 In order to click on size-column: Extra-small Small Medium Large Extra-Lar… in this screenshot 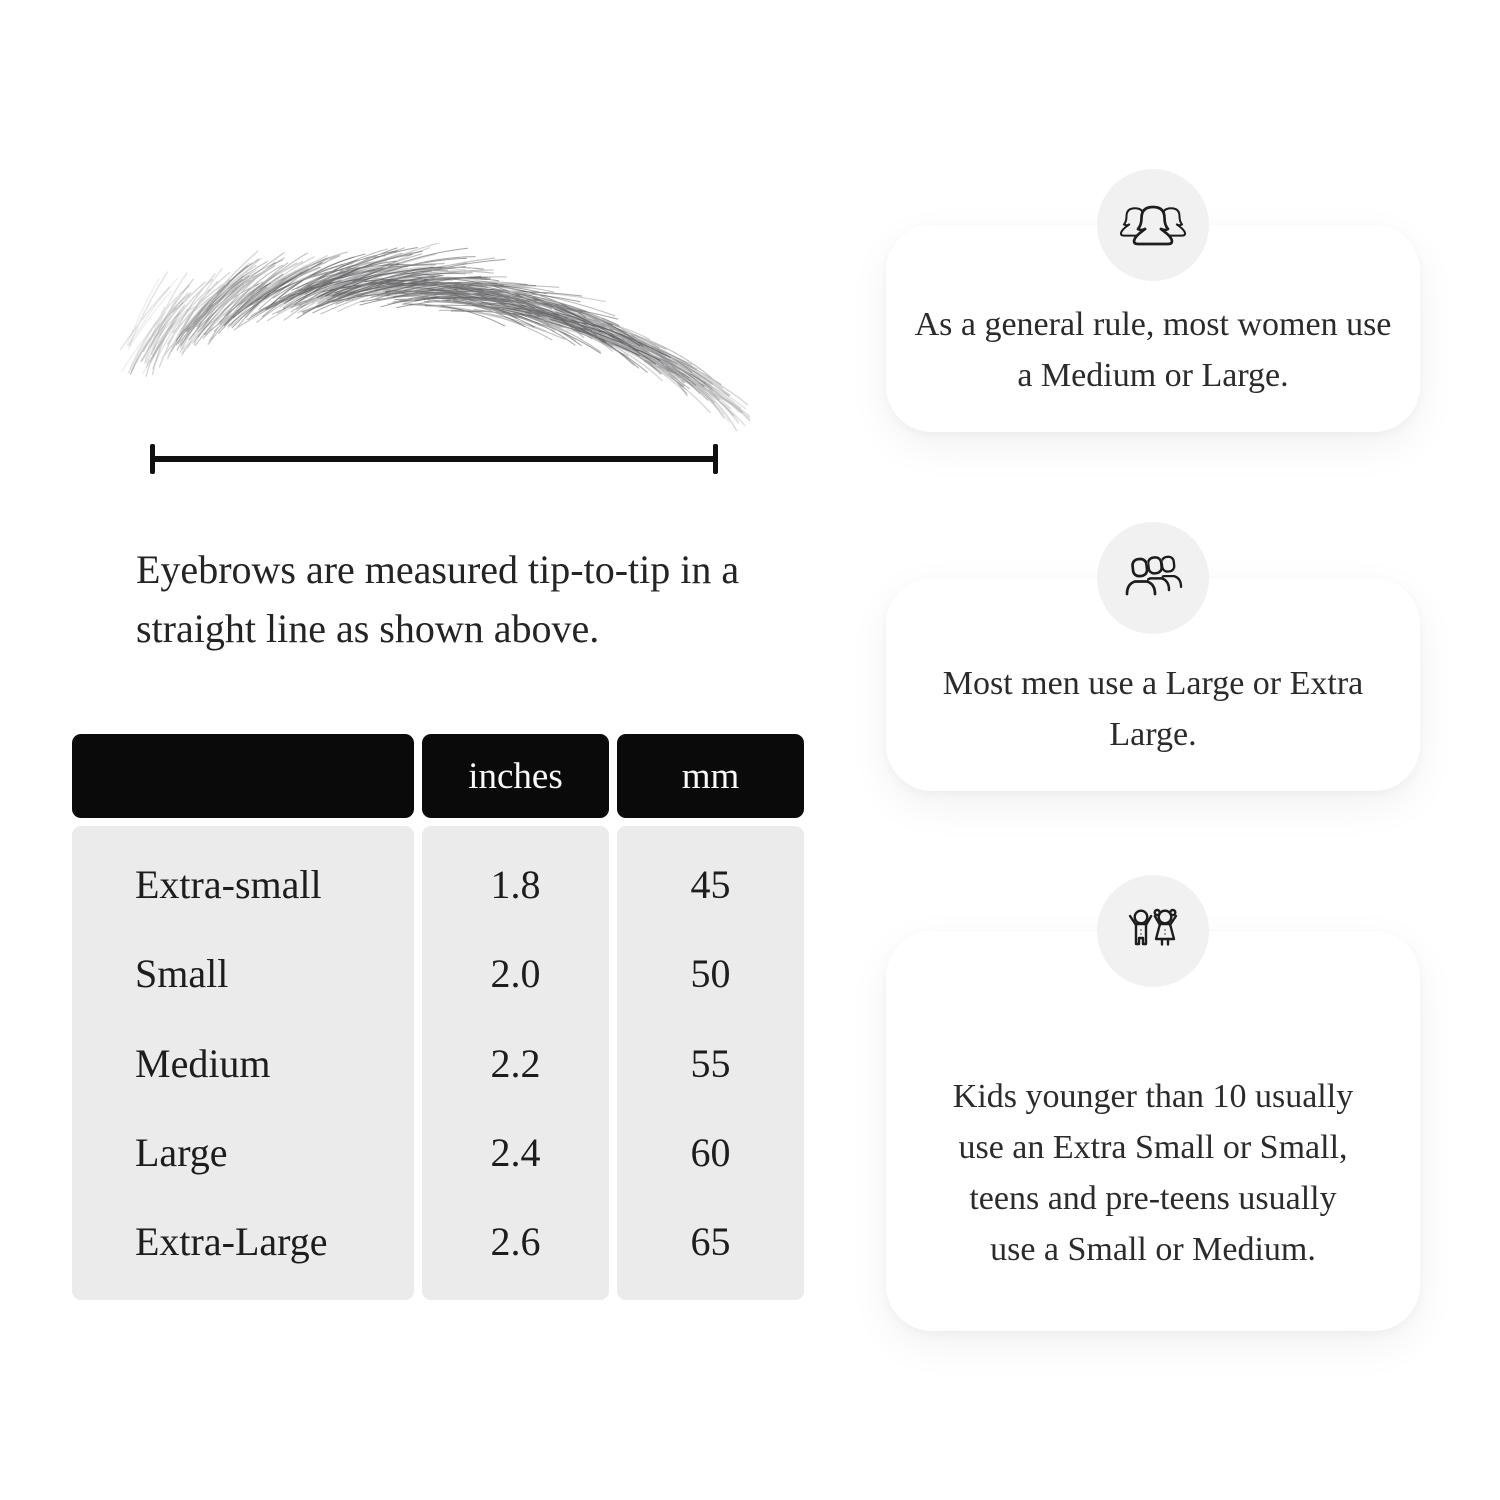, I will do `click(243, 1063)`.